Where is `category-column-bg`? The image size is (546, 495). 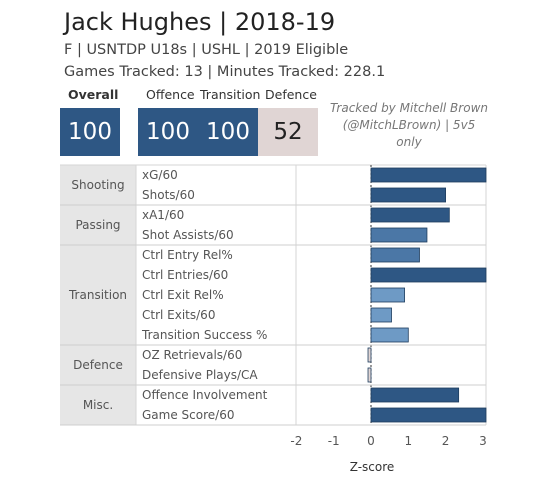
category-column-bg is located at coordinates (98, 295).